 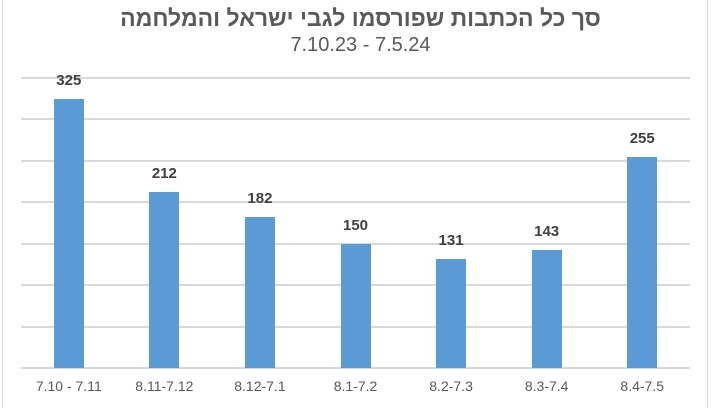 I want to click on x-axis-baseline, so click(x=355, y=368).